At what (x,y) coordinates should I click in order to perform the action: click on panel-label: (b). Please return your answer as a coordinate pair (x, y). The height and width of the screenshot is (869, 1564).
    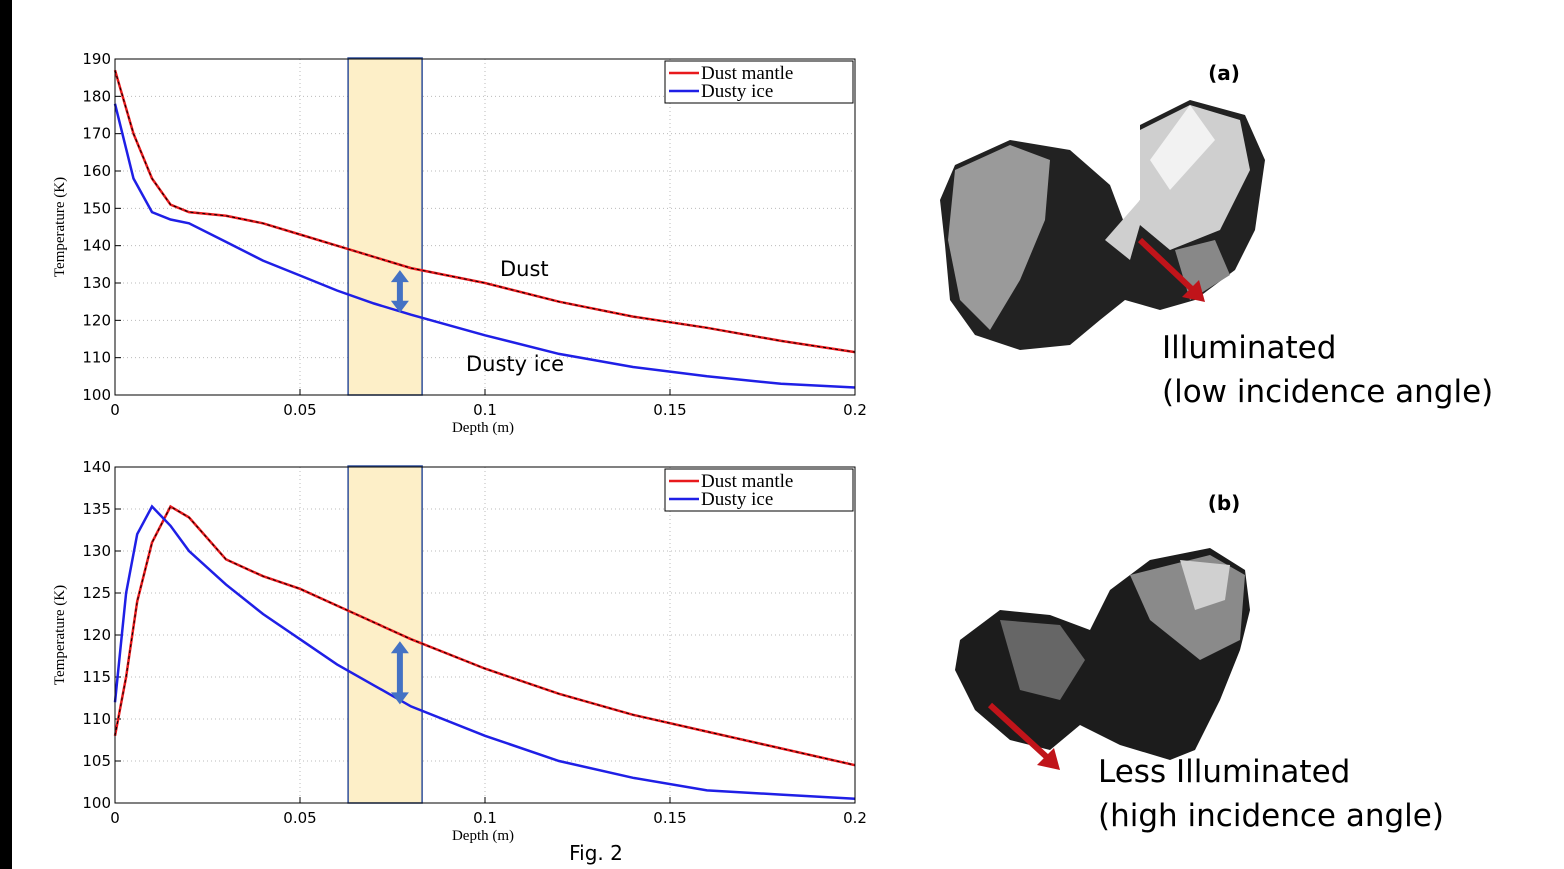
    Looking at the image, I should click on (1224, 503).